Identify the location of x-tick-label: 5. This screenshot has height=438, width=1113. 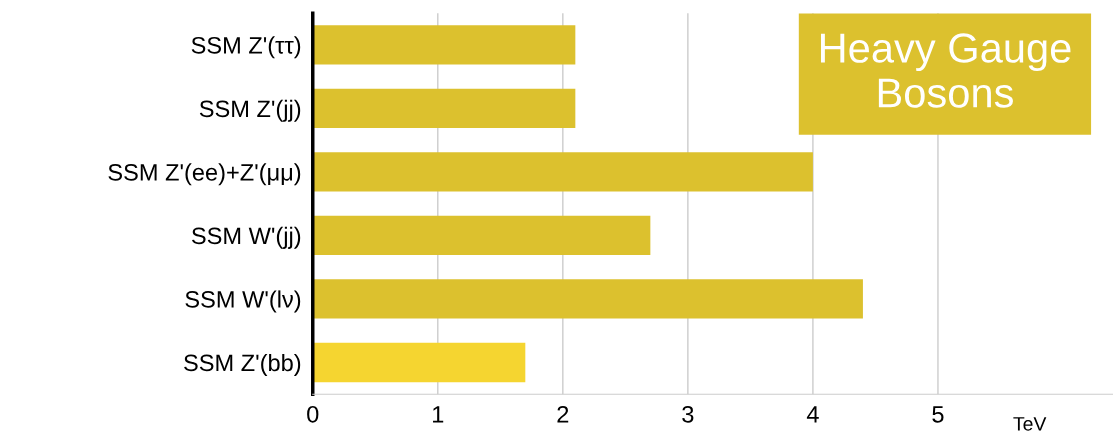
(938, 414).